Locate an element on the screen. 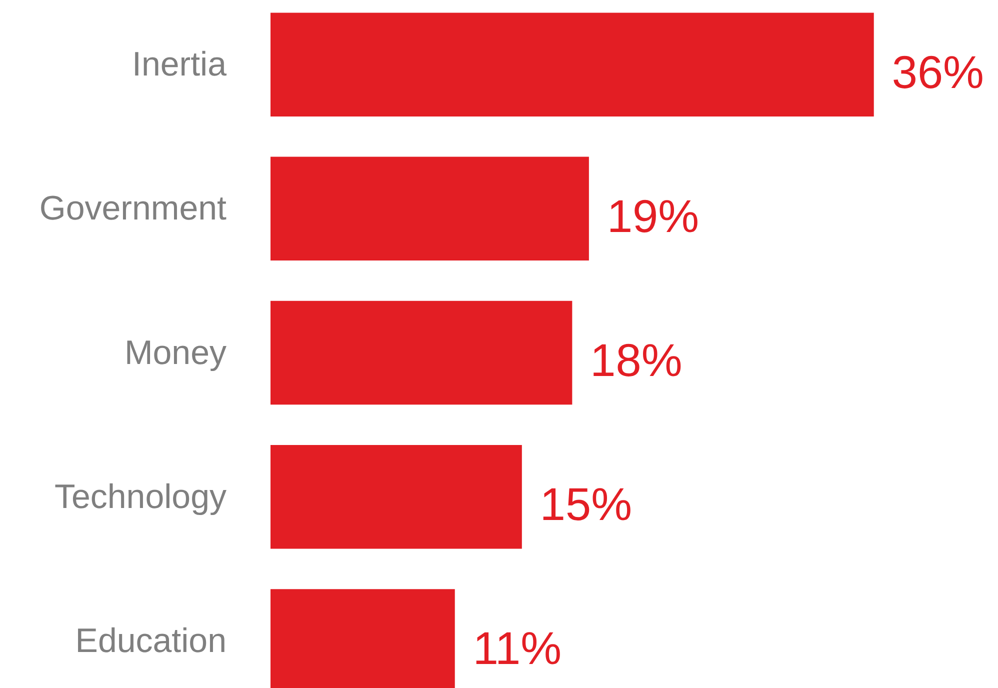 Image resolution: width=998 pixels, height=688 pixels. y-tick-label: Government is located at coordinates (133, 209).